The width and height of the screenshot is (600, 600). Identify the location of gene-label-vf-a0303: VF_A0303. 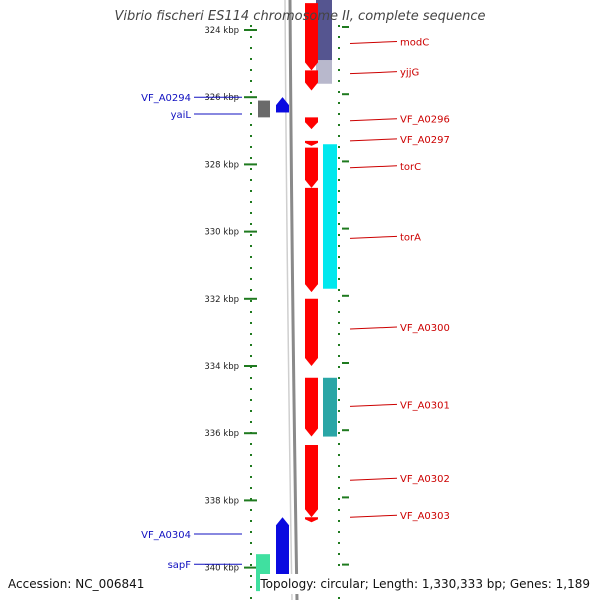
(425, 516).